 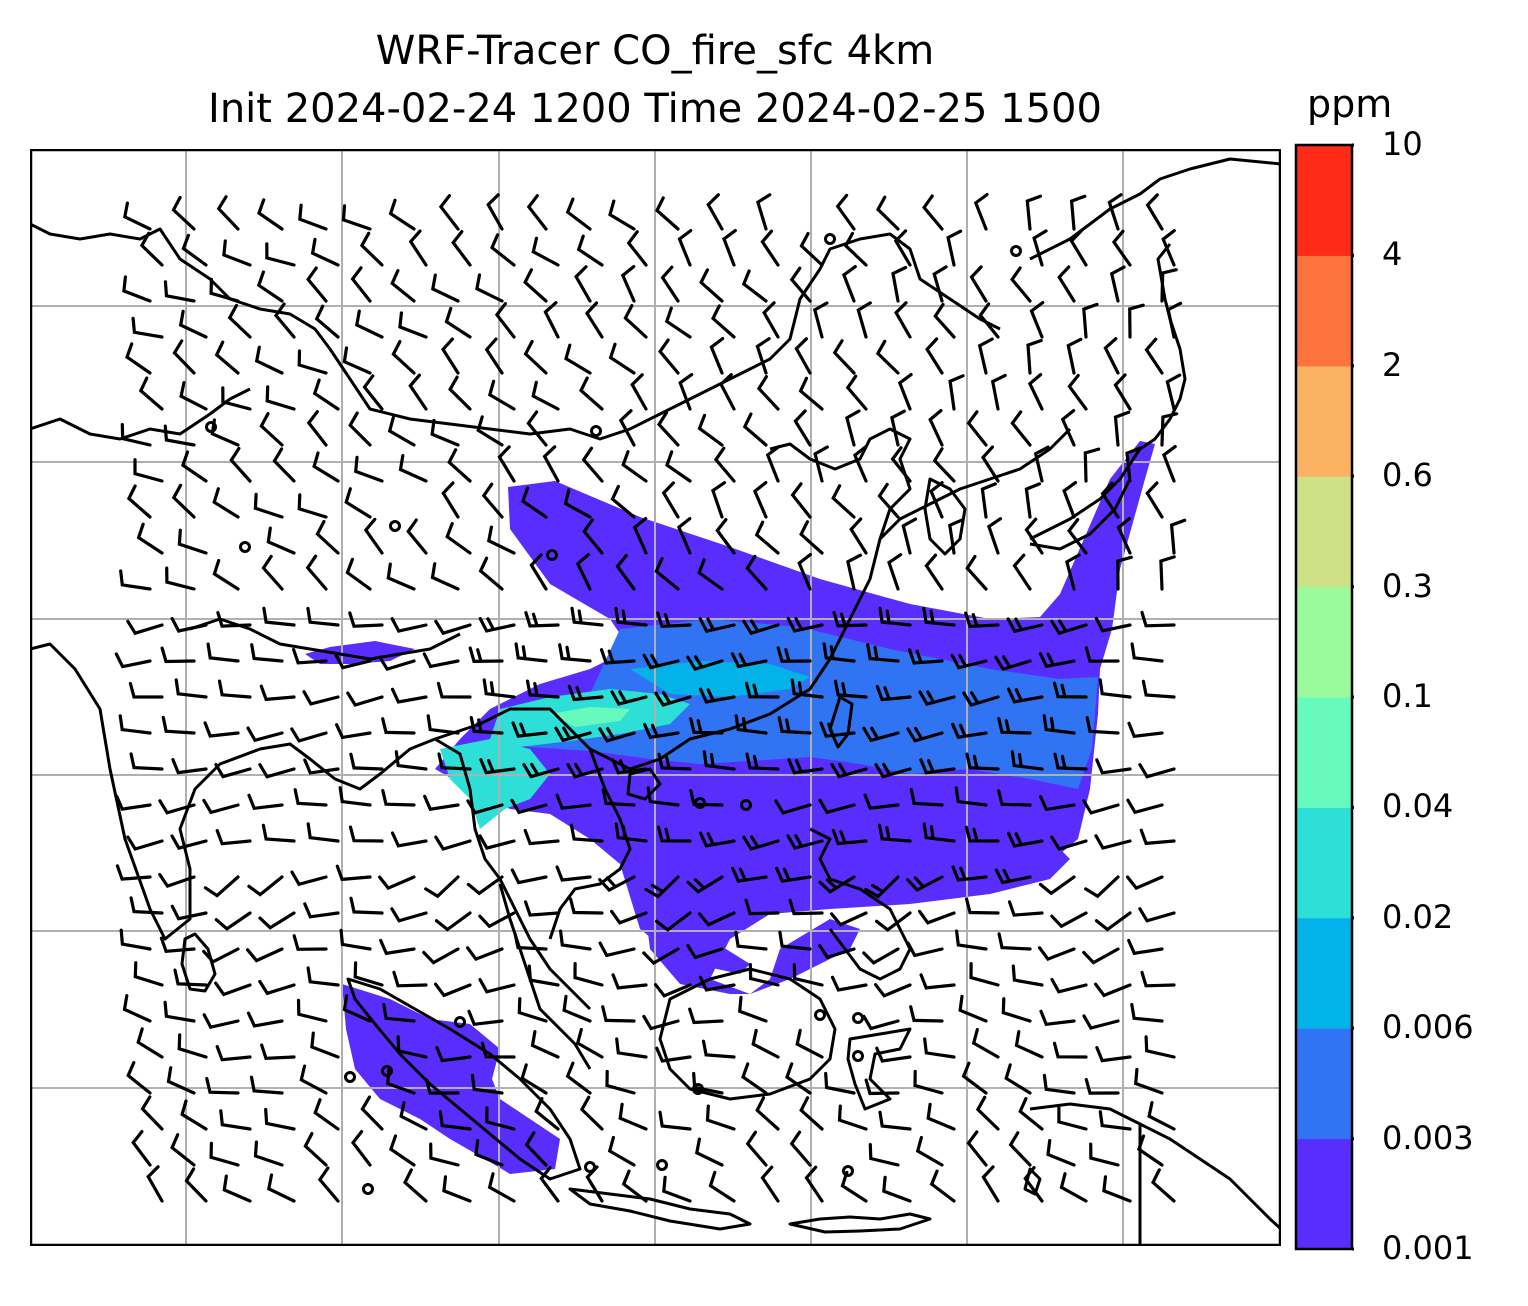 What do you see at coordinates (858, 1018) in the screenshot?
I see `calm-wind-marker` at bounding box center [858, 1018].